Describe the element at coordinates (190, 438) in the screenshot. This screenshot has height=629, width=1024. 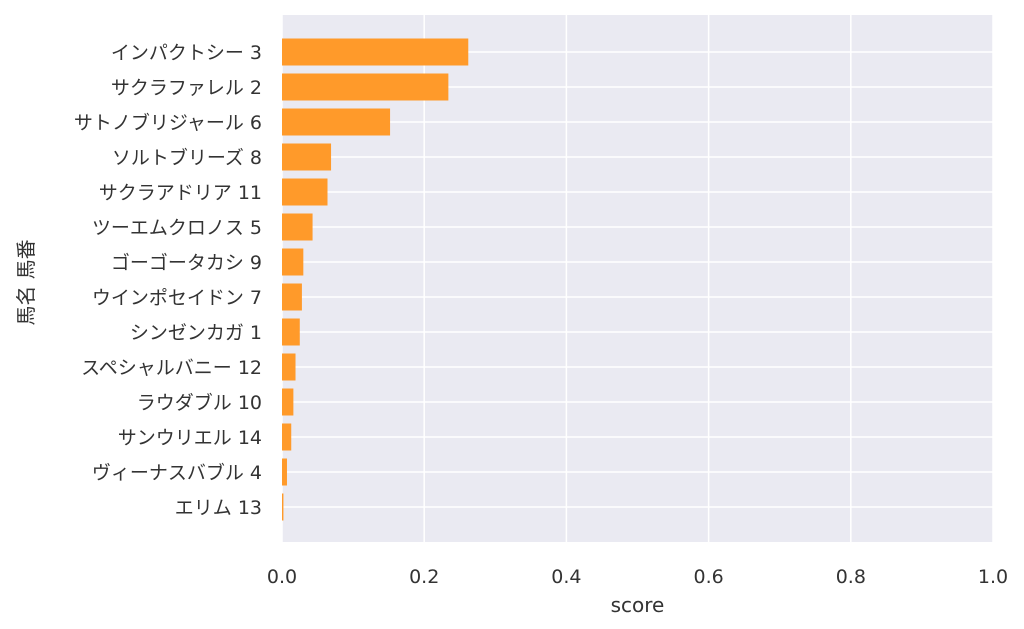
I see `y-tick-label: サンウリエル 14` at that location.